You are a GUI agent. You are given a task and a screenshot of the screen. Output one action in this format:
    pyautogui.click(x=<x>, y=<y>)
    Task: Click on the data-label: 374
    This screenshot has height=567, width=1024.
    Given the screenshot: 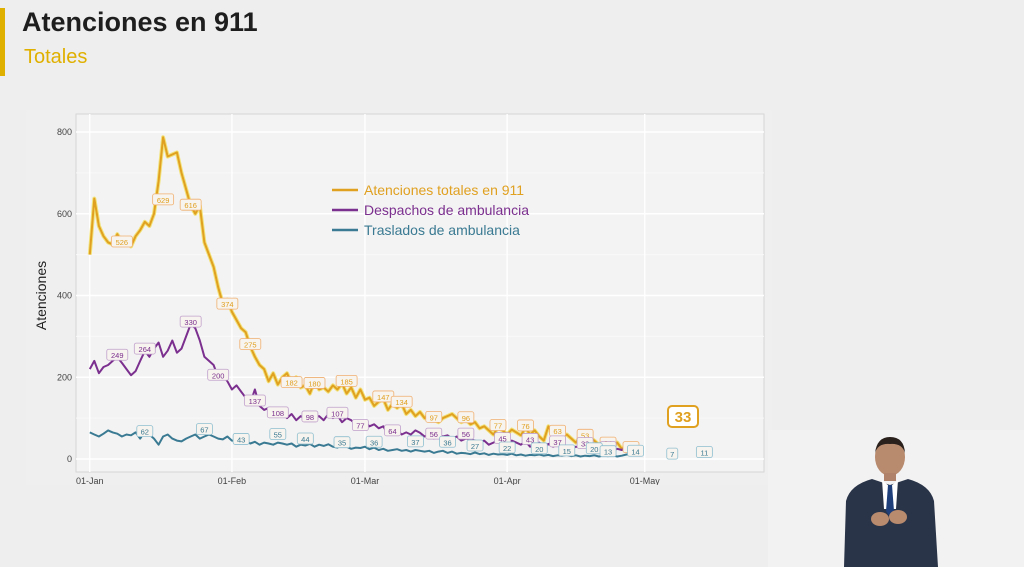 What is the action you would take?
    pyautogui.click(x=227, y=303)
    